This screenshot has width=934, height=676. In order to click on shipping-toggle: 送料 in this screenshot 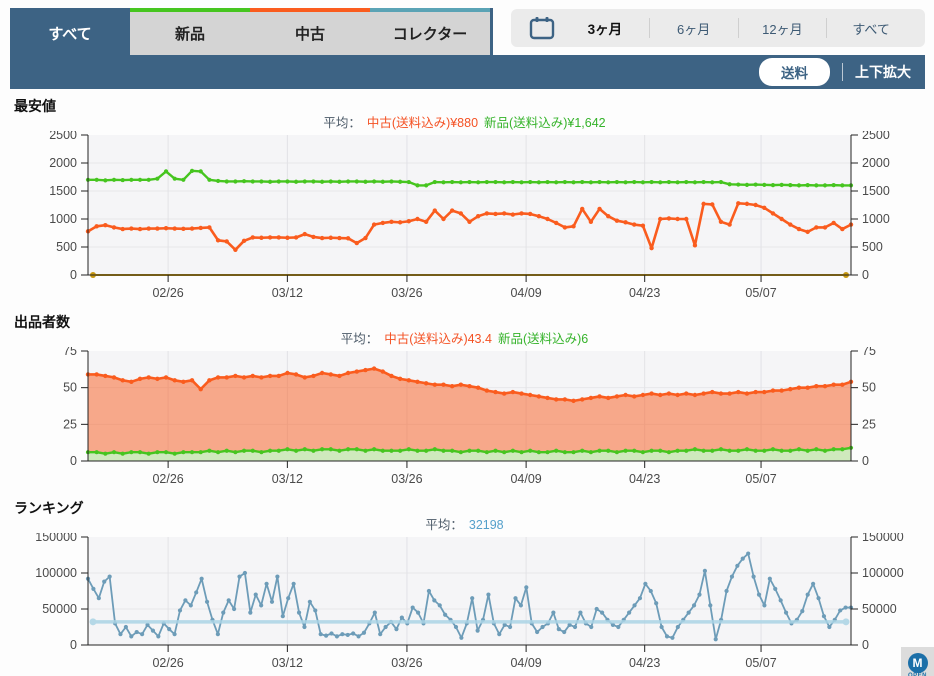, I will do `click(794, 72)`.